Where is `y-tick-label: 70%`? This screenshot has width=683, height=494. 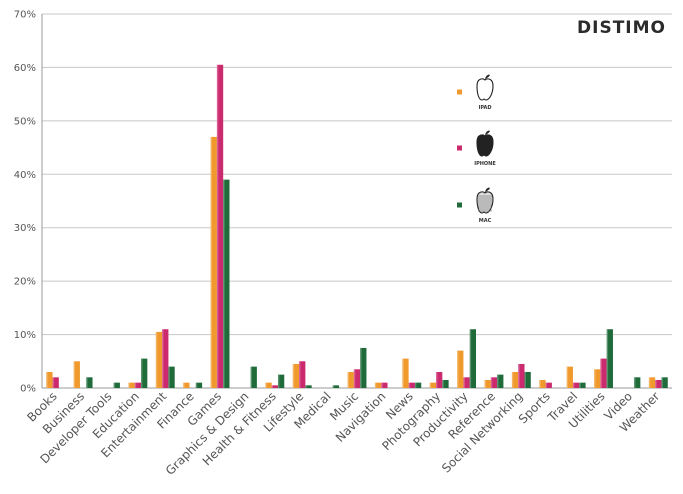 y-tick-label: 70% is located at coordinates (25, 15).